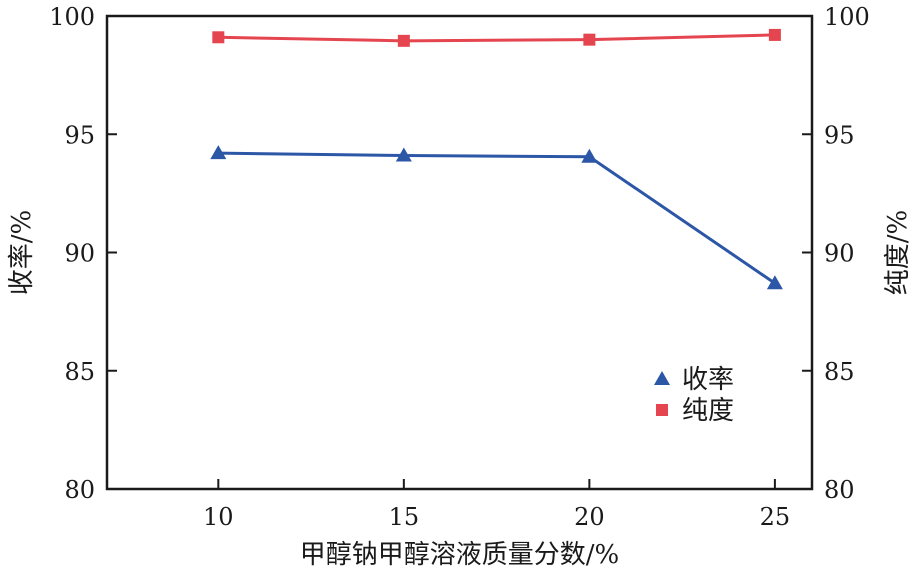  Describe the element at coordinates (839, 490) in the screenshot. I see `y-right-tick-label-80: 80` at that location.